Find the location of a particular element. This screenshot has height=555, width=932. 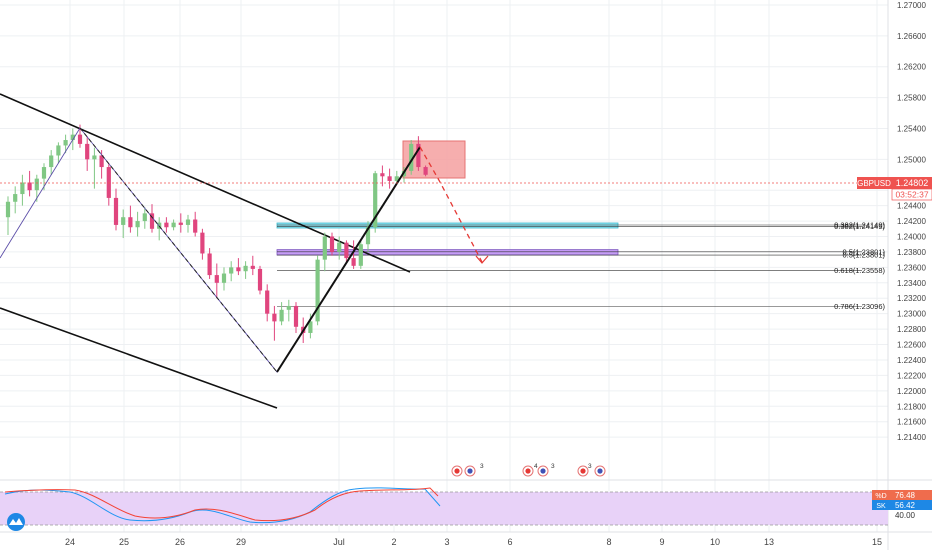

impulse-line is located at coordinates (348, 259).